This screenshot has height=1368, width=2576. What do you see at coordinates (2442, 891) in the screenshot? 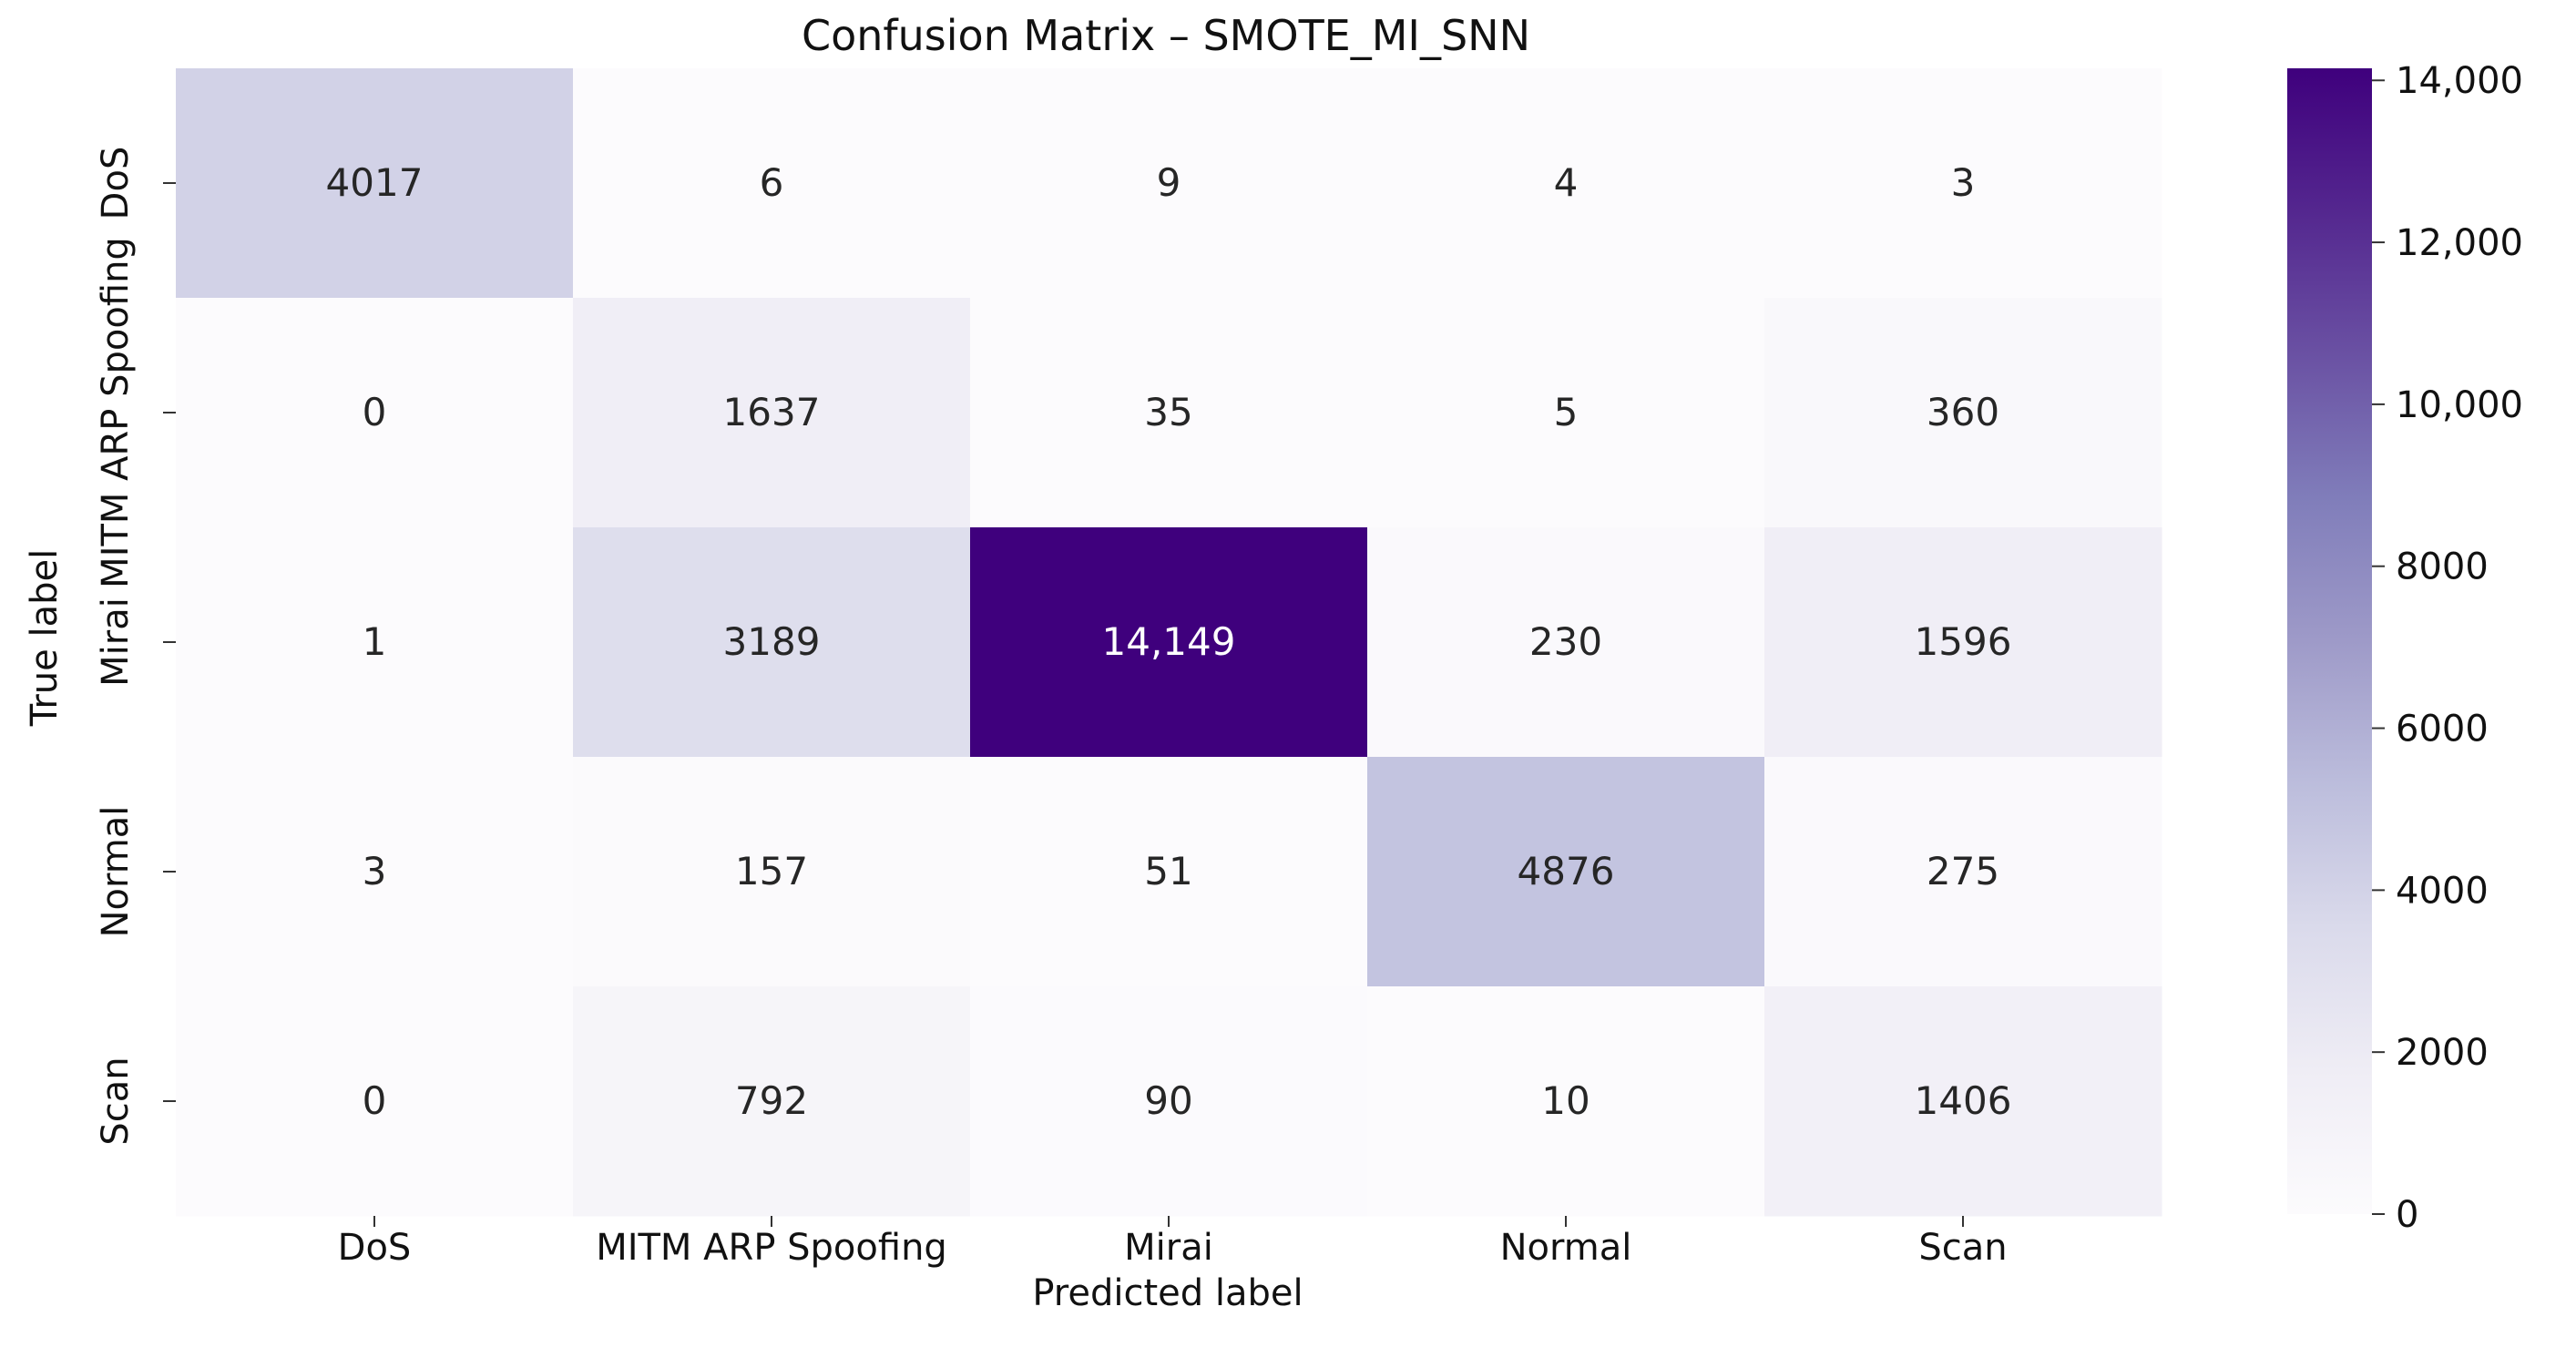
I see `colorbar-tick-label: 4000` at bounding box center [2442, 891].